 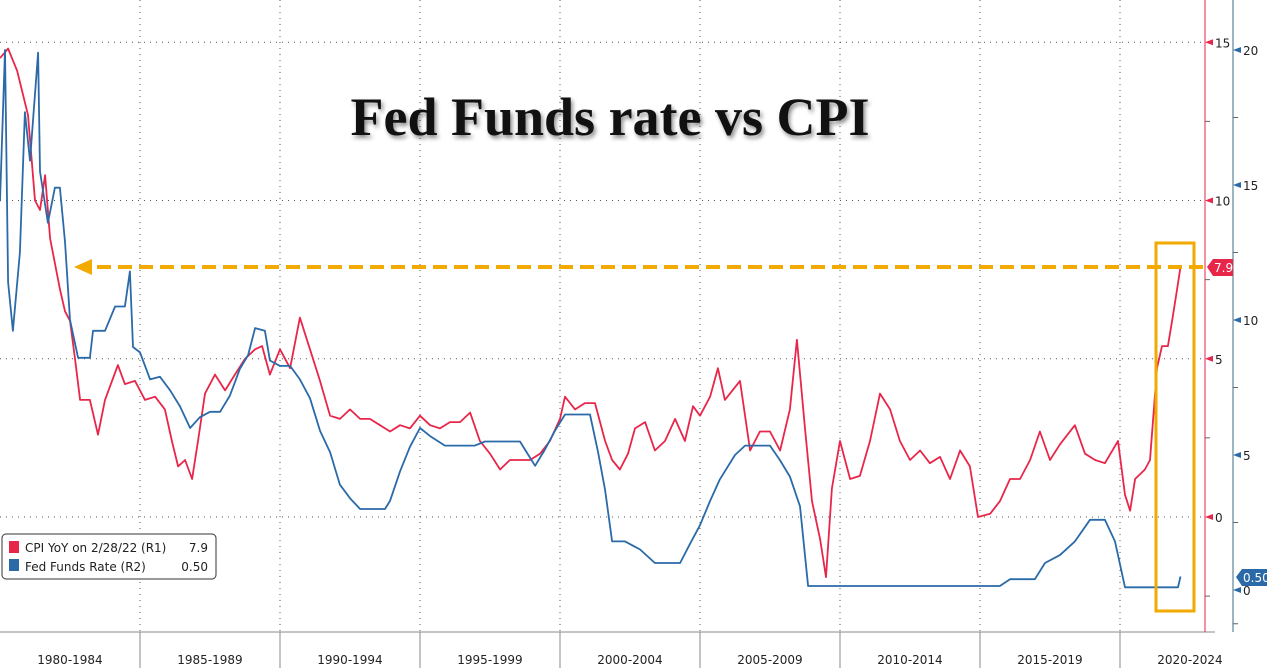 What do you see at coordinates (489, 660) in the screenshot?
I see `x-tick-label: 1995-1999` at bounding box center [489, 660].